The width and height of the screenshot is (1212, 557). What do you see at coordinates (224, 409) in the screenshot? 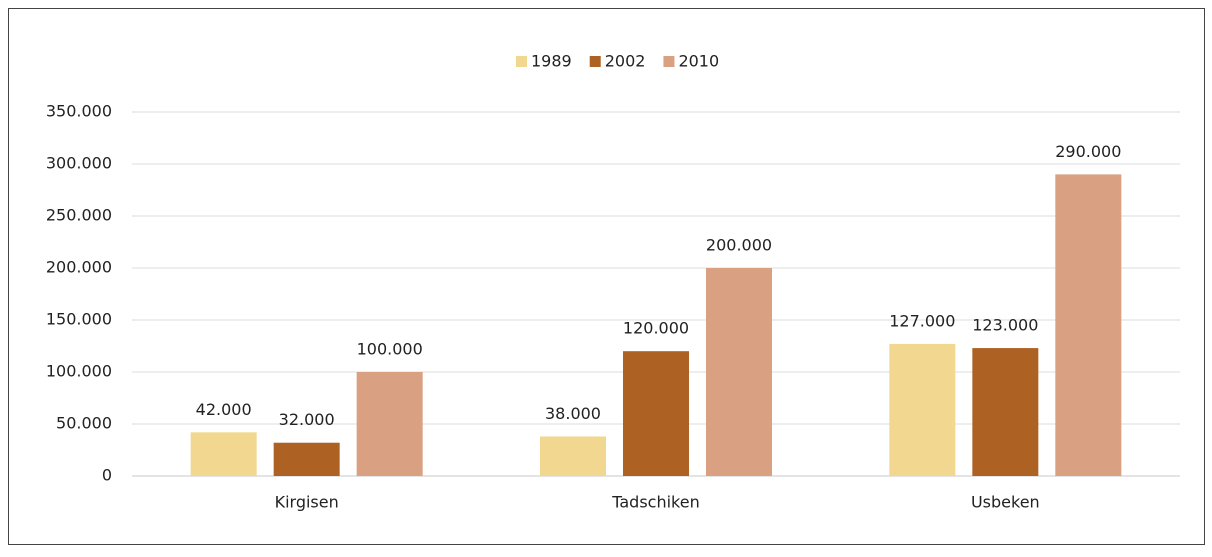
I see `data-label: 42.000` at bounding box center [224, 409].